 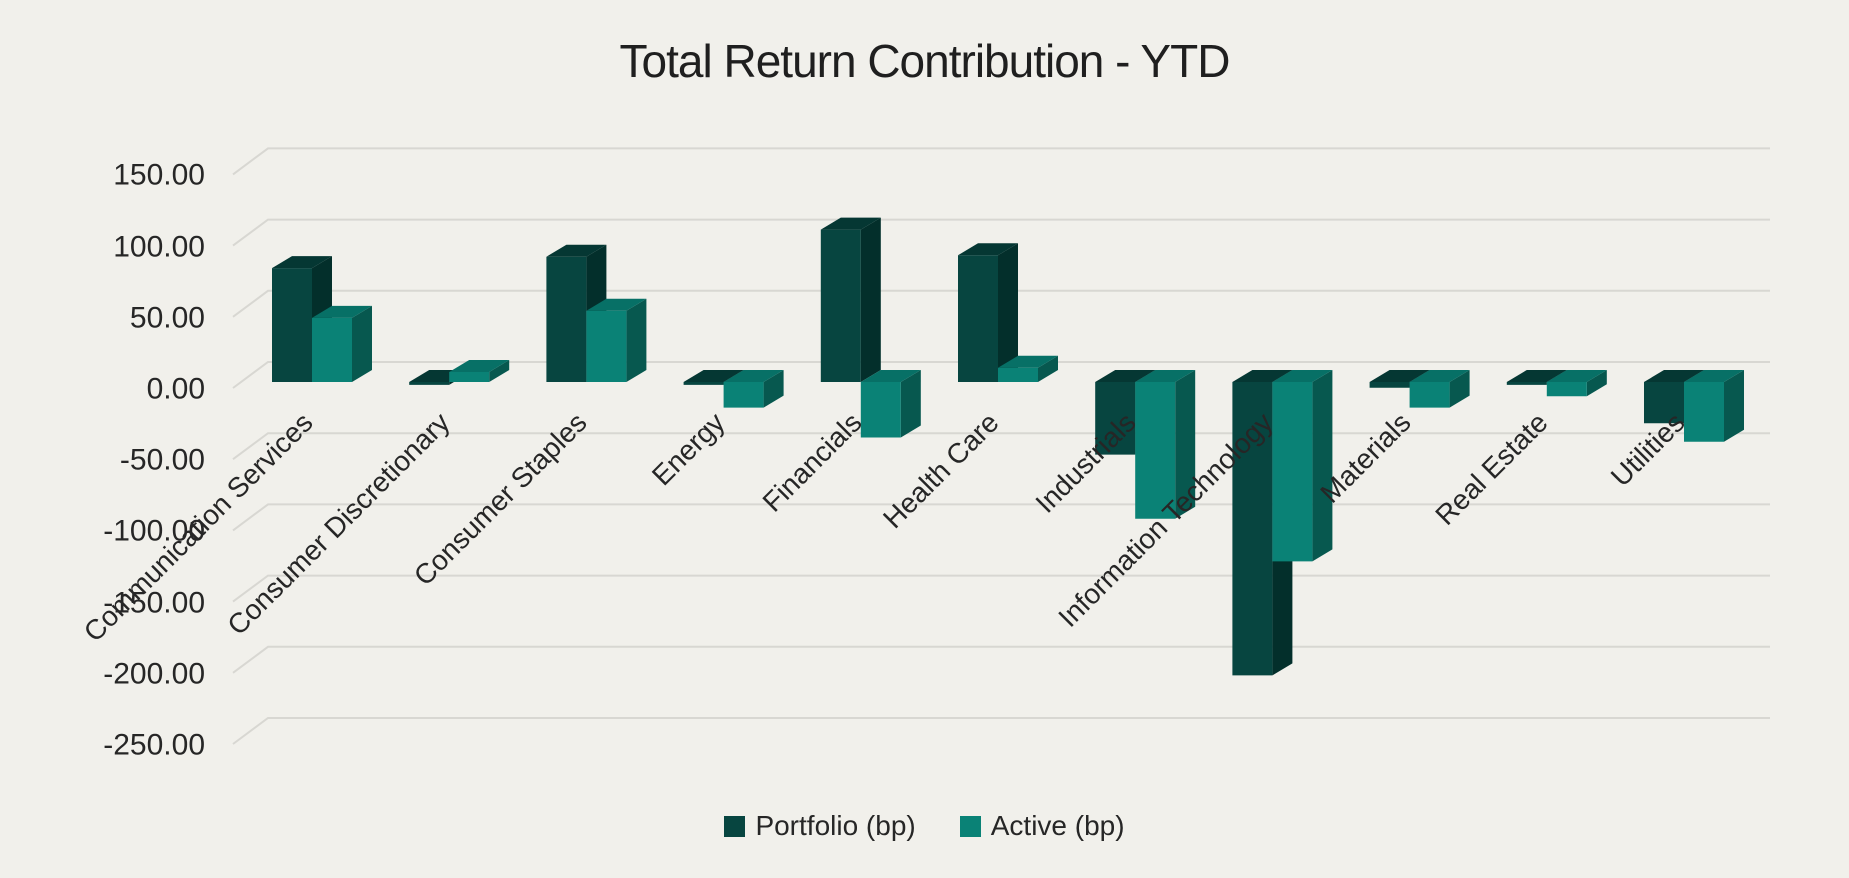 I want to click on bar-active-consumer-staples, so click(x=616, y=340).